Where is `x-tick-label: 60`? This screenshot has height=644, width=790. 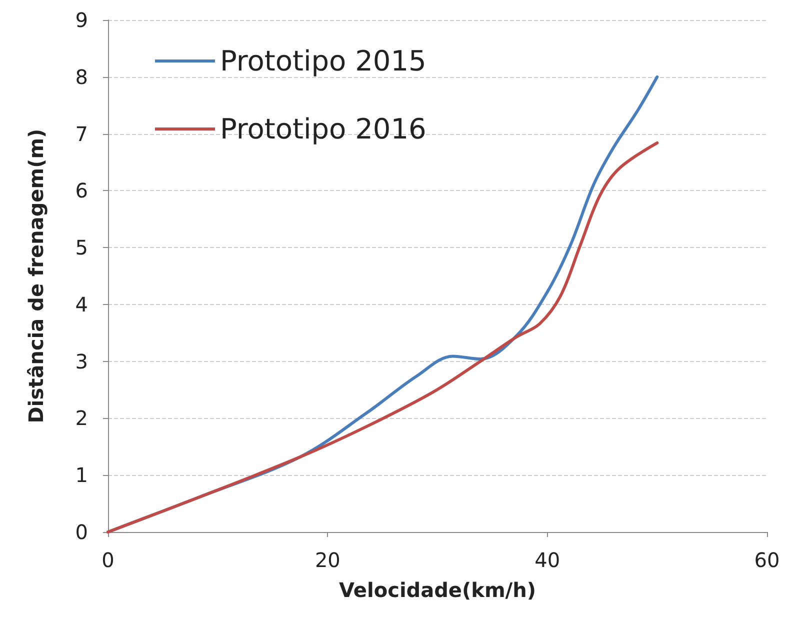 x-tick-label: 60 is located at coordinates (767, 560).